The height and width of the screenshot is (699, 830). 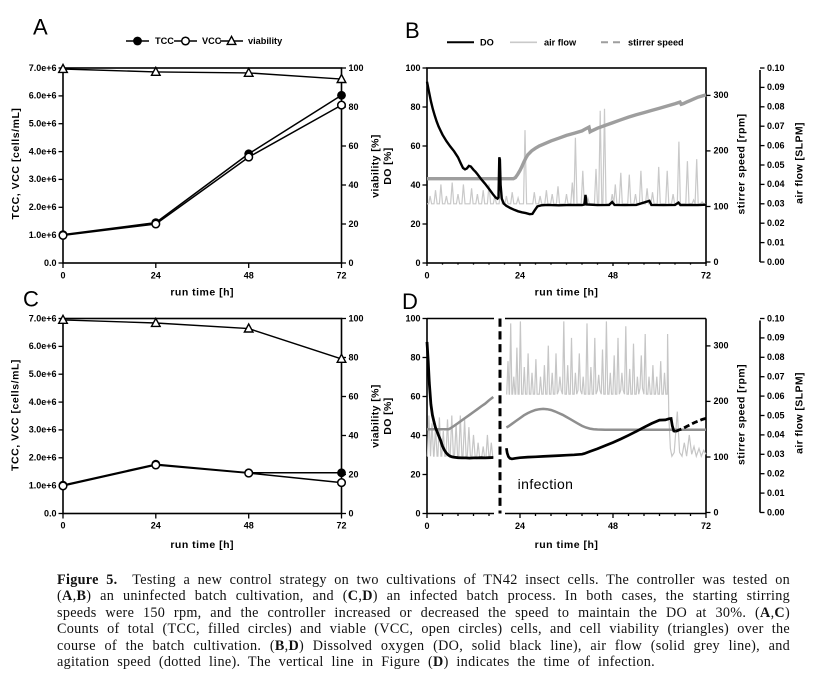 What do you see at coordinates (265, 41) in the screenshot?
I see `svg-text: viability` at bounding box center [265, 41].